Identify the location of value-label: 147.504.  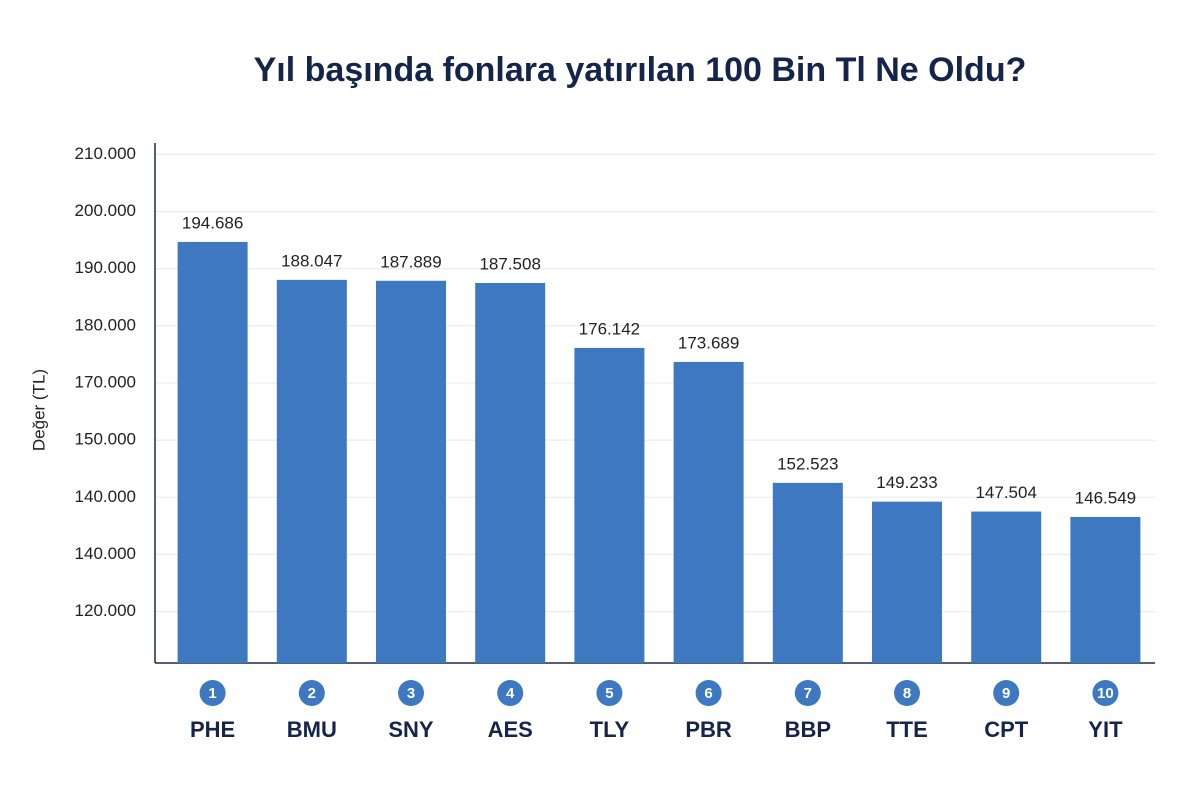
(1005, 492).